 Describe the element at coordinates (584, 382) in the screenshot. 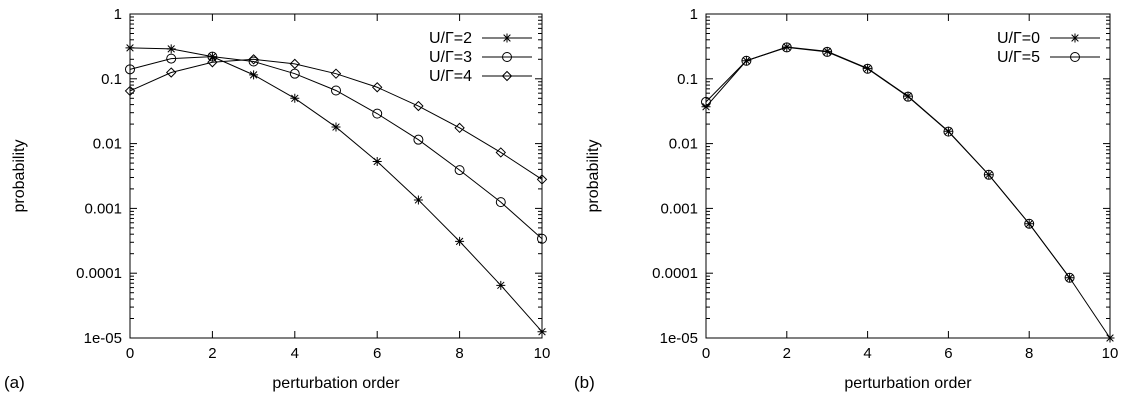

I see `panel-label: (b)` at that location.